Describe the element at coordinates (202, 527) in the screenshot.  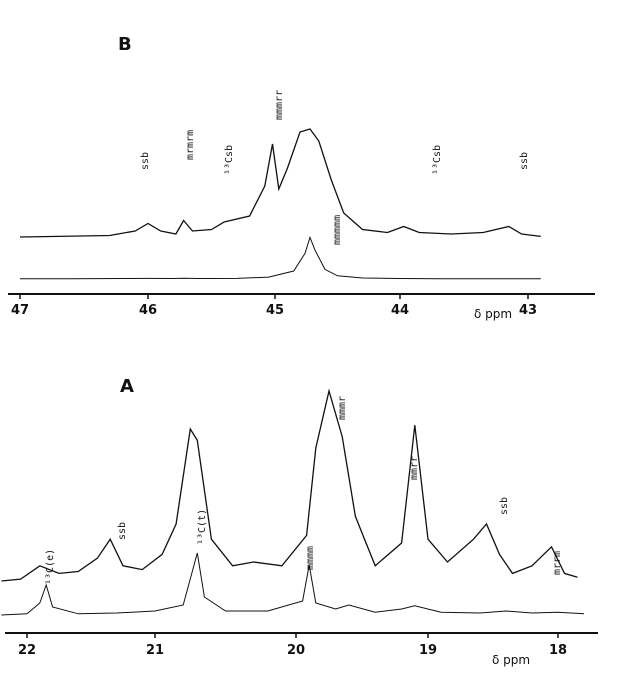
I see `peak-annotation: ¹³C(t)` at that location.